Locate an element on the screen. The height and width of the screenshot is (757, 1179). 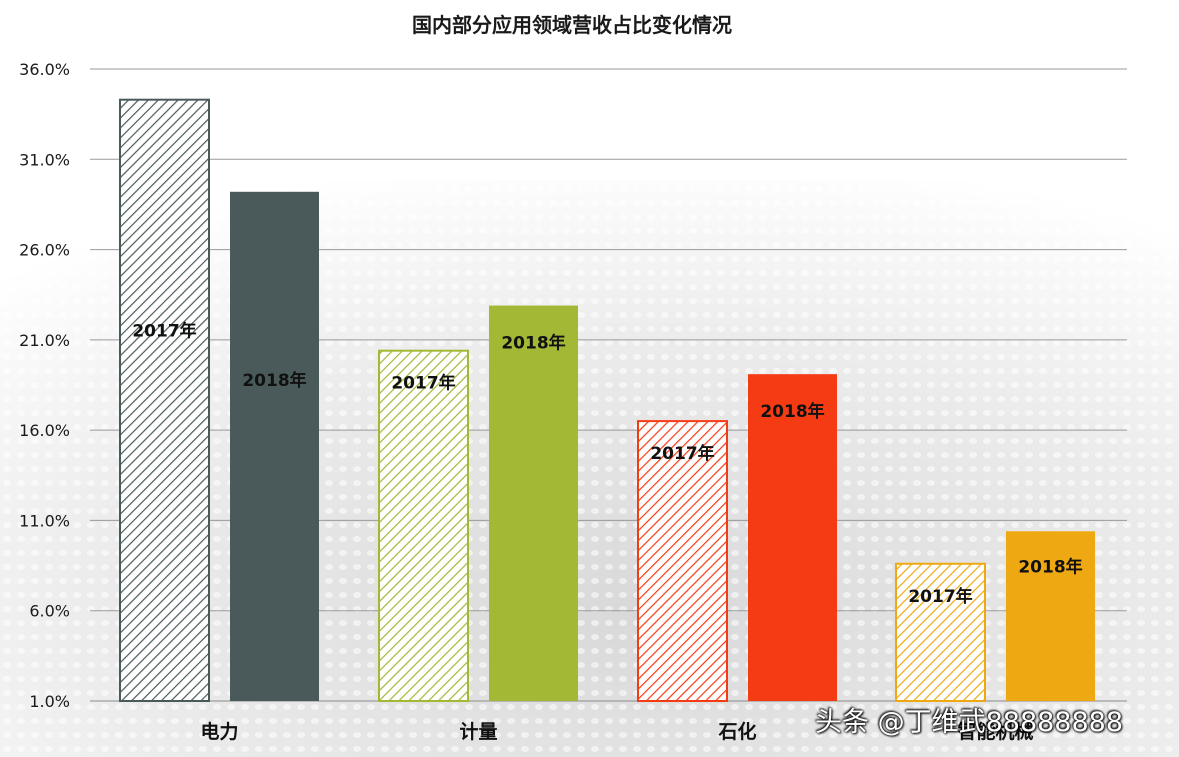
y-tick-label: 16.0% is located at coordinates (44, 430).